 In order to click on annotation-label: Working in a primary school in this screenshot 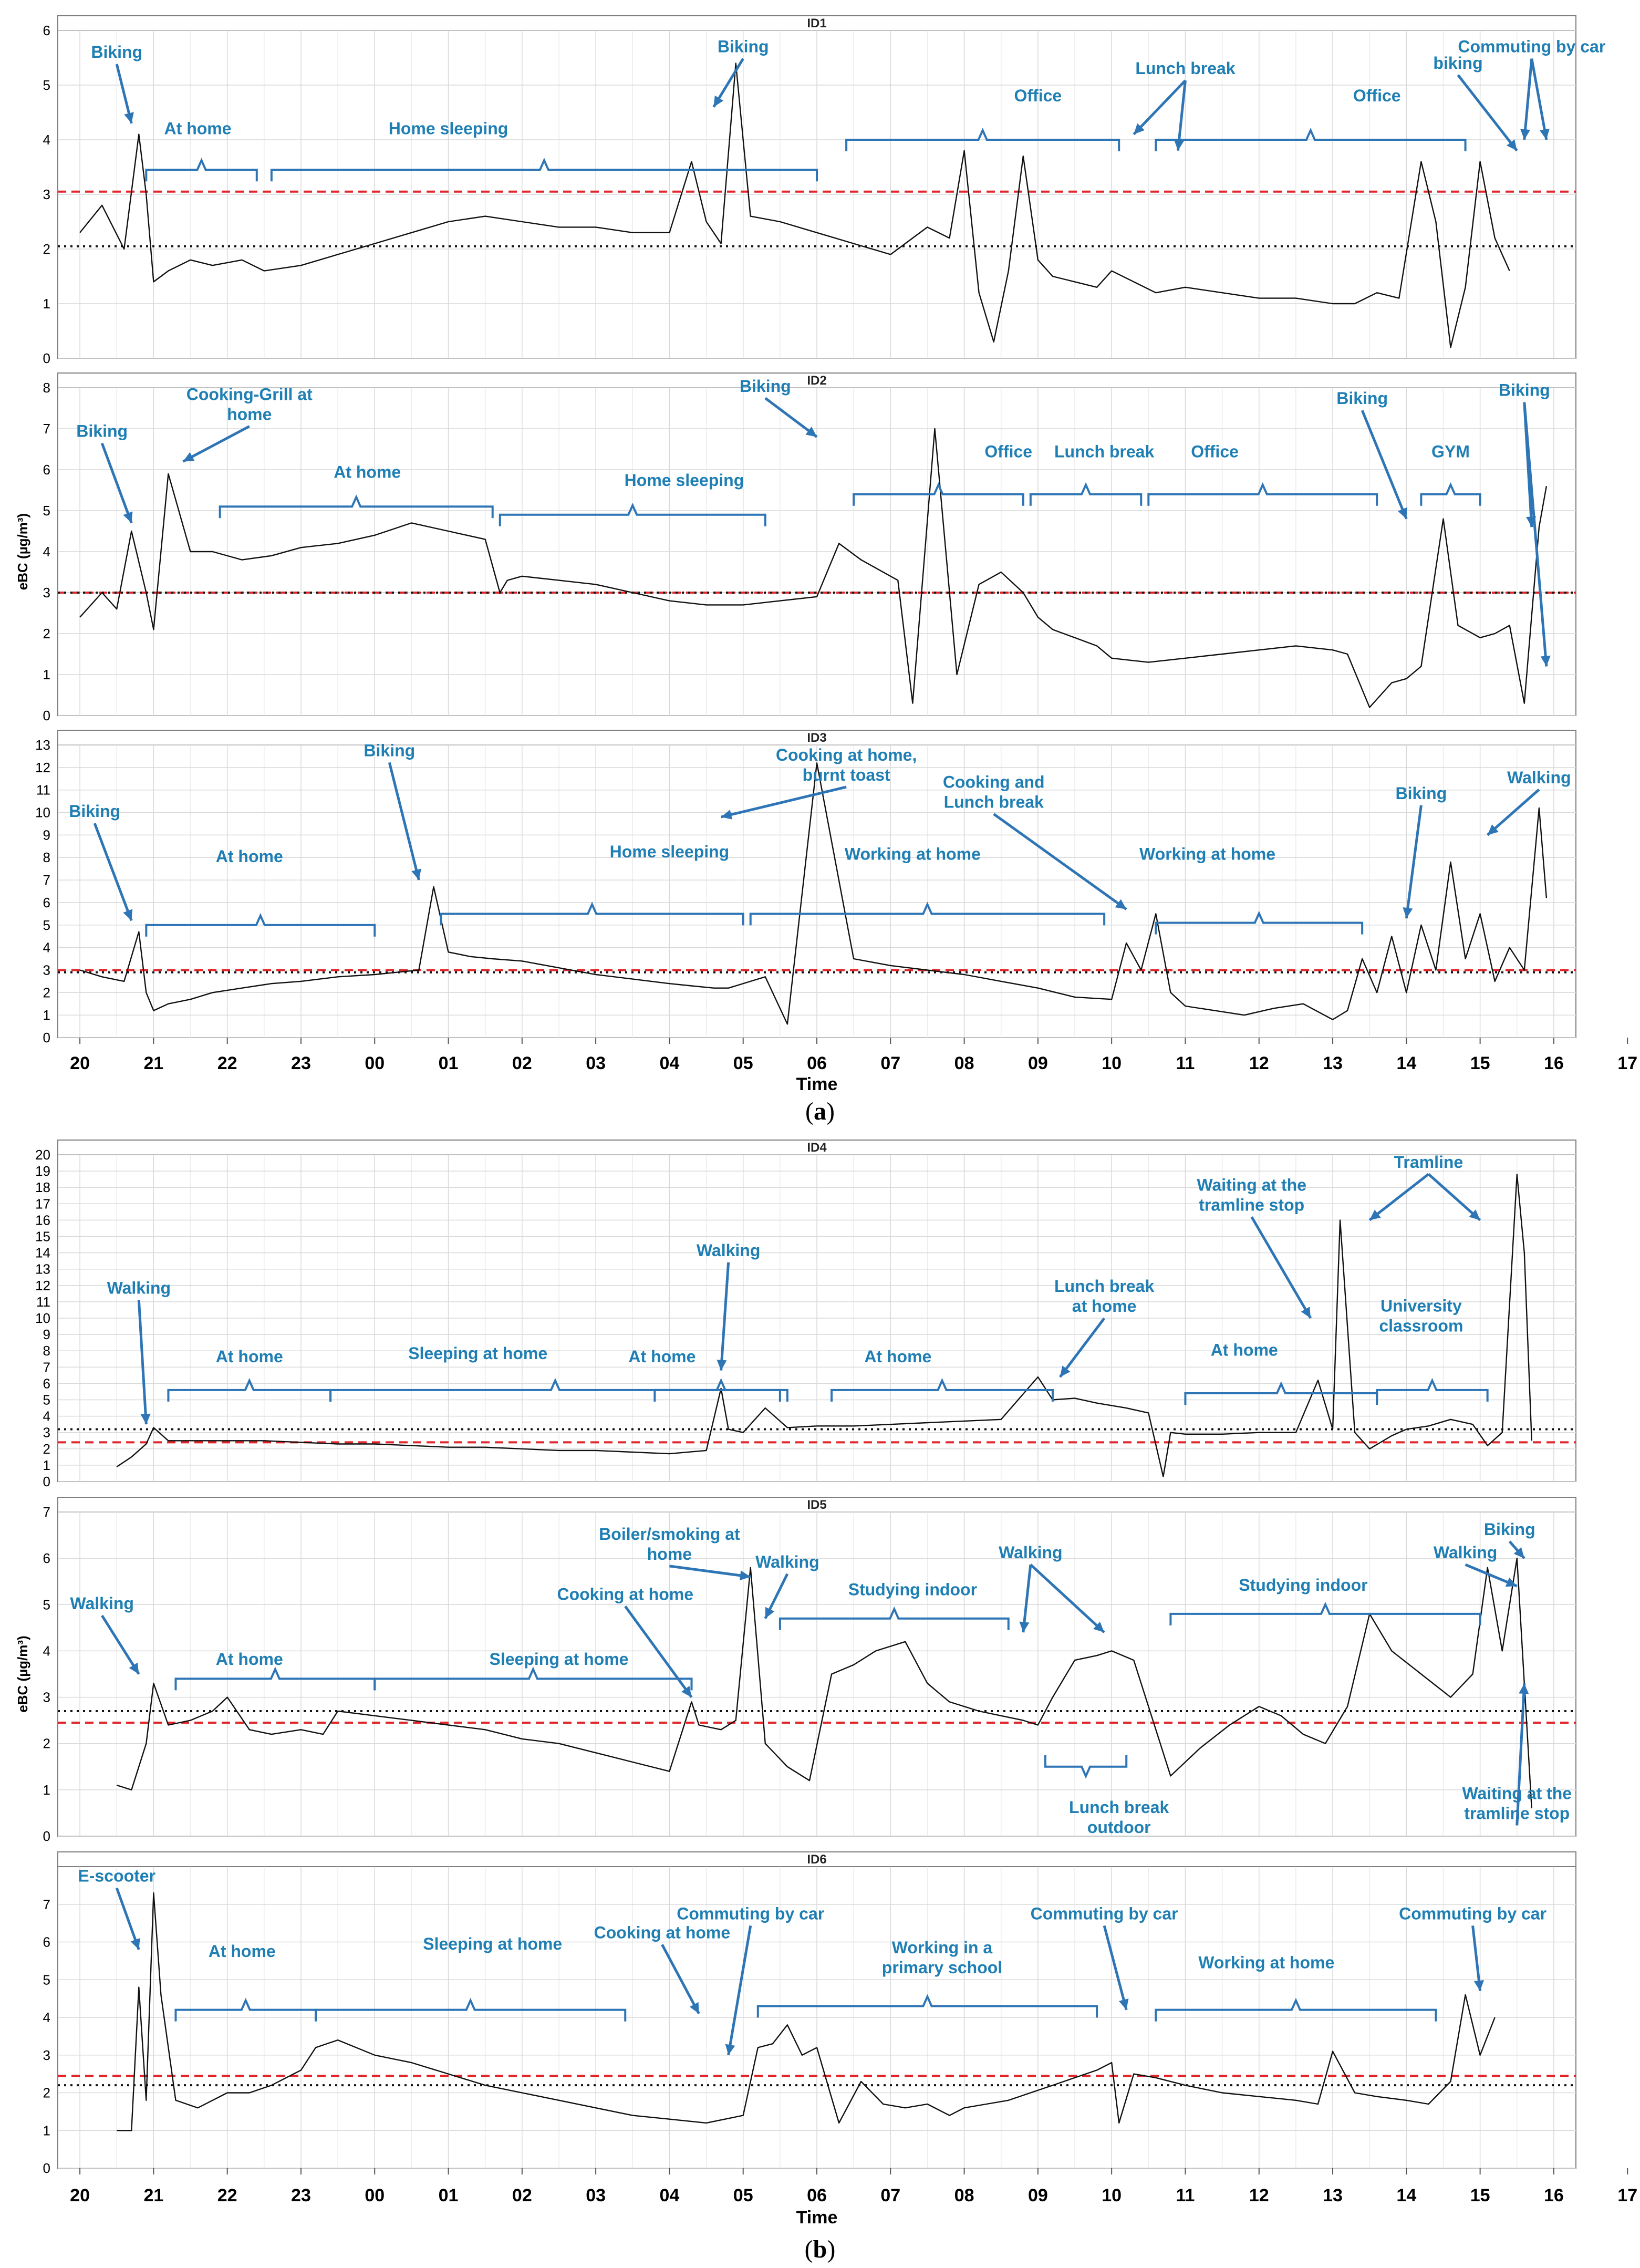, I will do `click(942, 1957)`.